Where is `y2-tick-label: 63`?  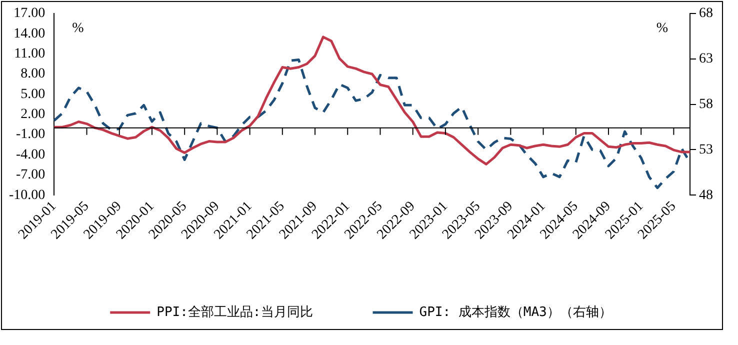
y2-tick-label: 63 is located at coordinates (706, 59).